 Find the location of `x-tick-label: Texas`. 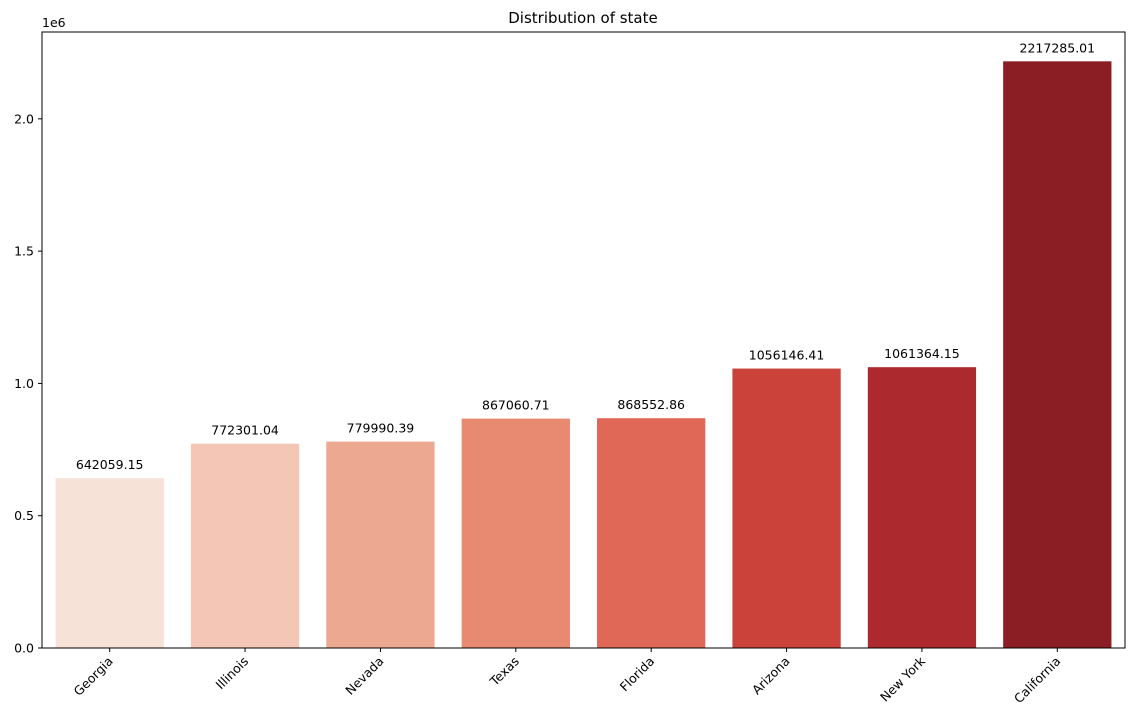

x-tick-label: Texas is located at coordinates (504, 672).